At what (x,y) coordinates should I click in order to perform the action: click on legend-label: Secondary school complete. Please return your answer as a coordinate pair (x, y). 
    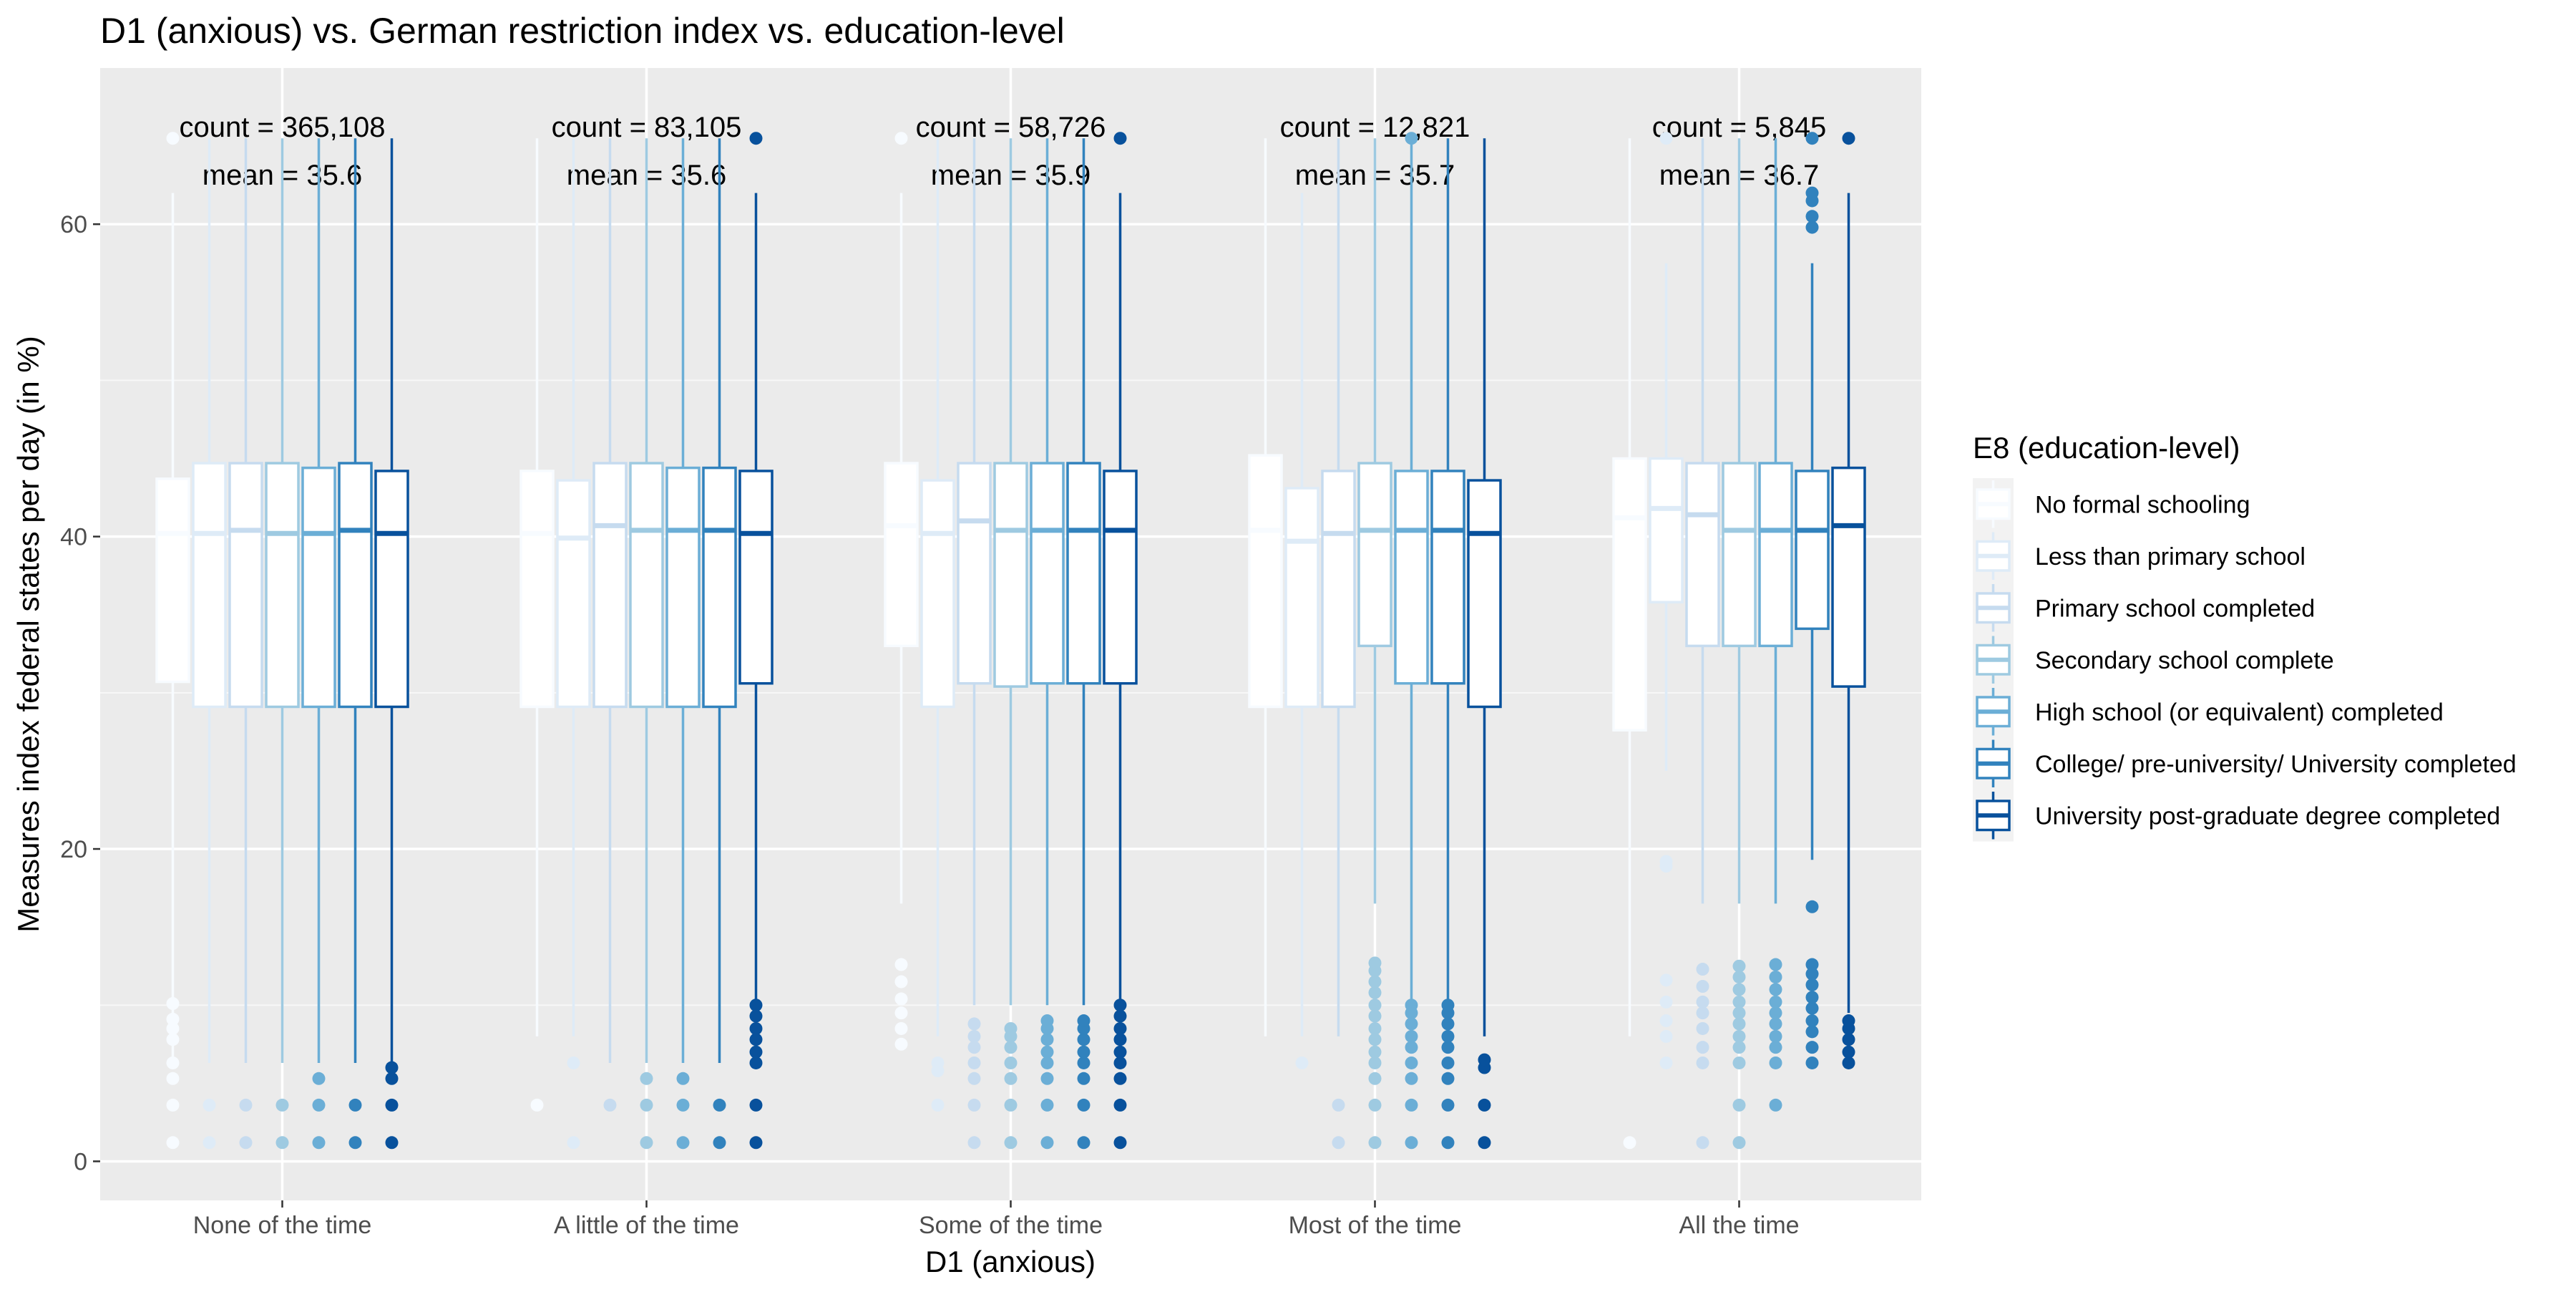
    Looking at the image, I should click on (2184, 660).